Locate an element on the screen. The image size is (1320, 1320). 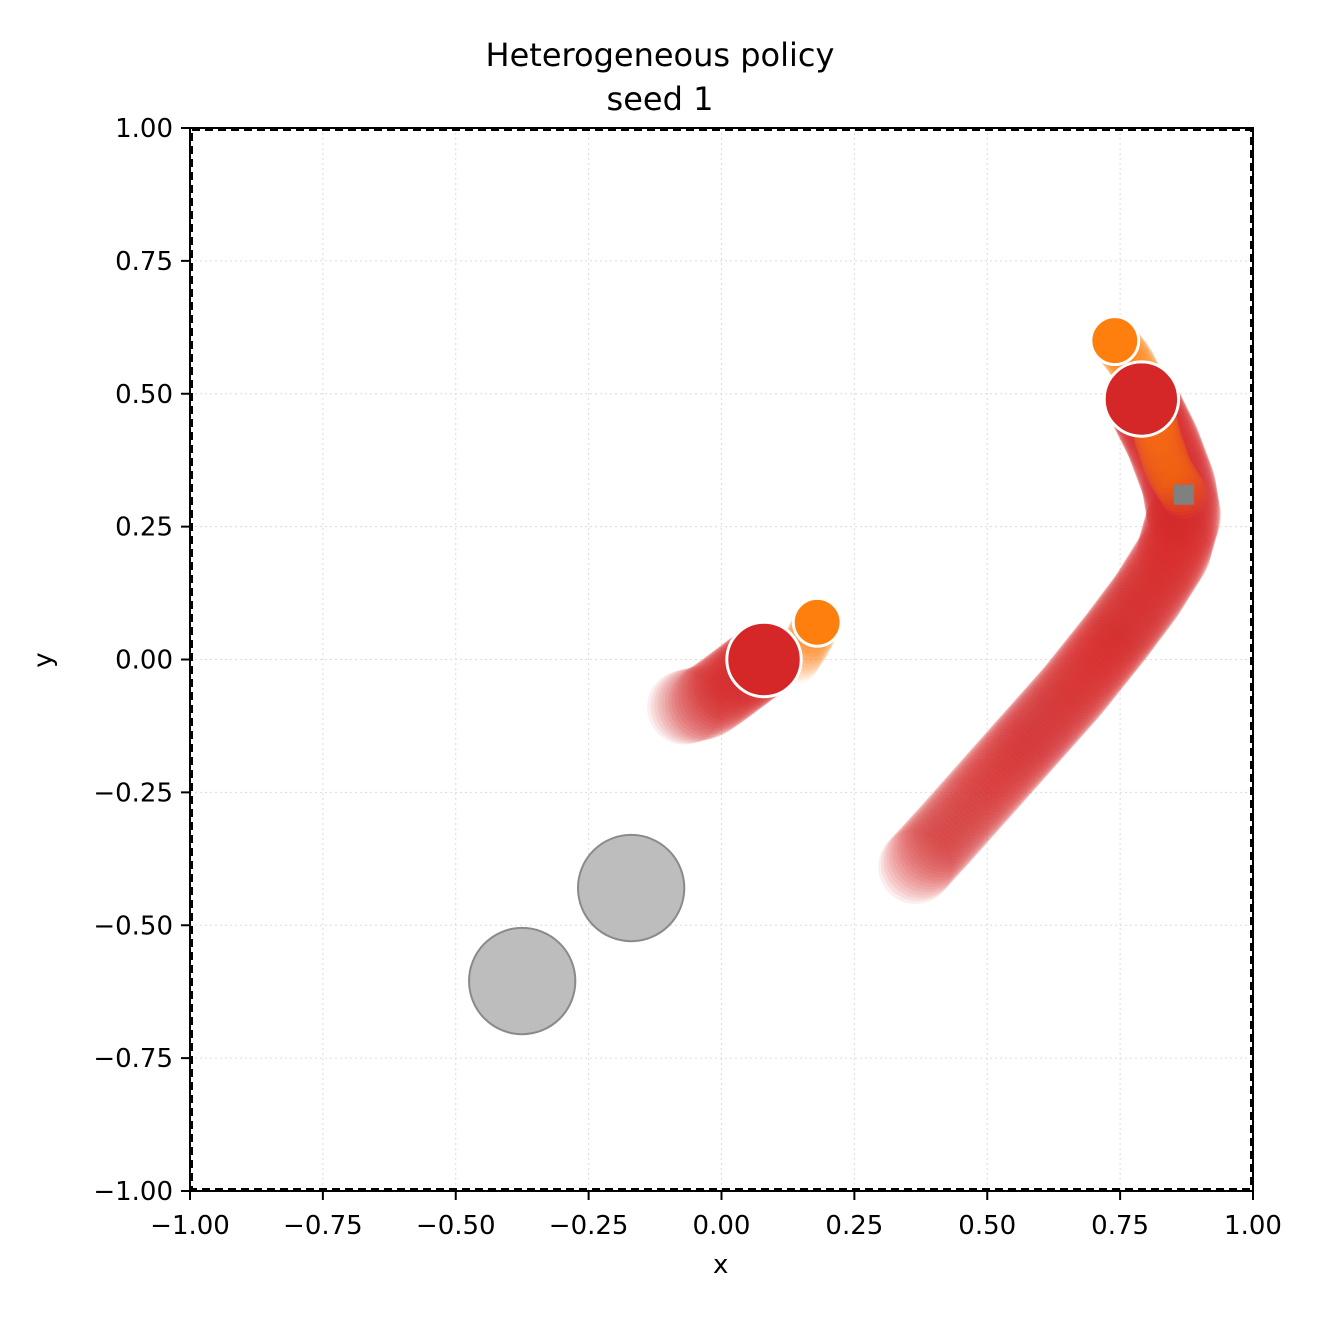
y-tick-label: 0.50 is located at coordinates (144, 395).